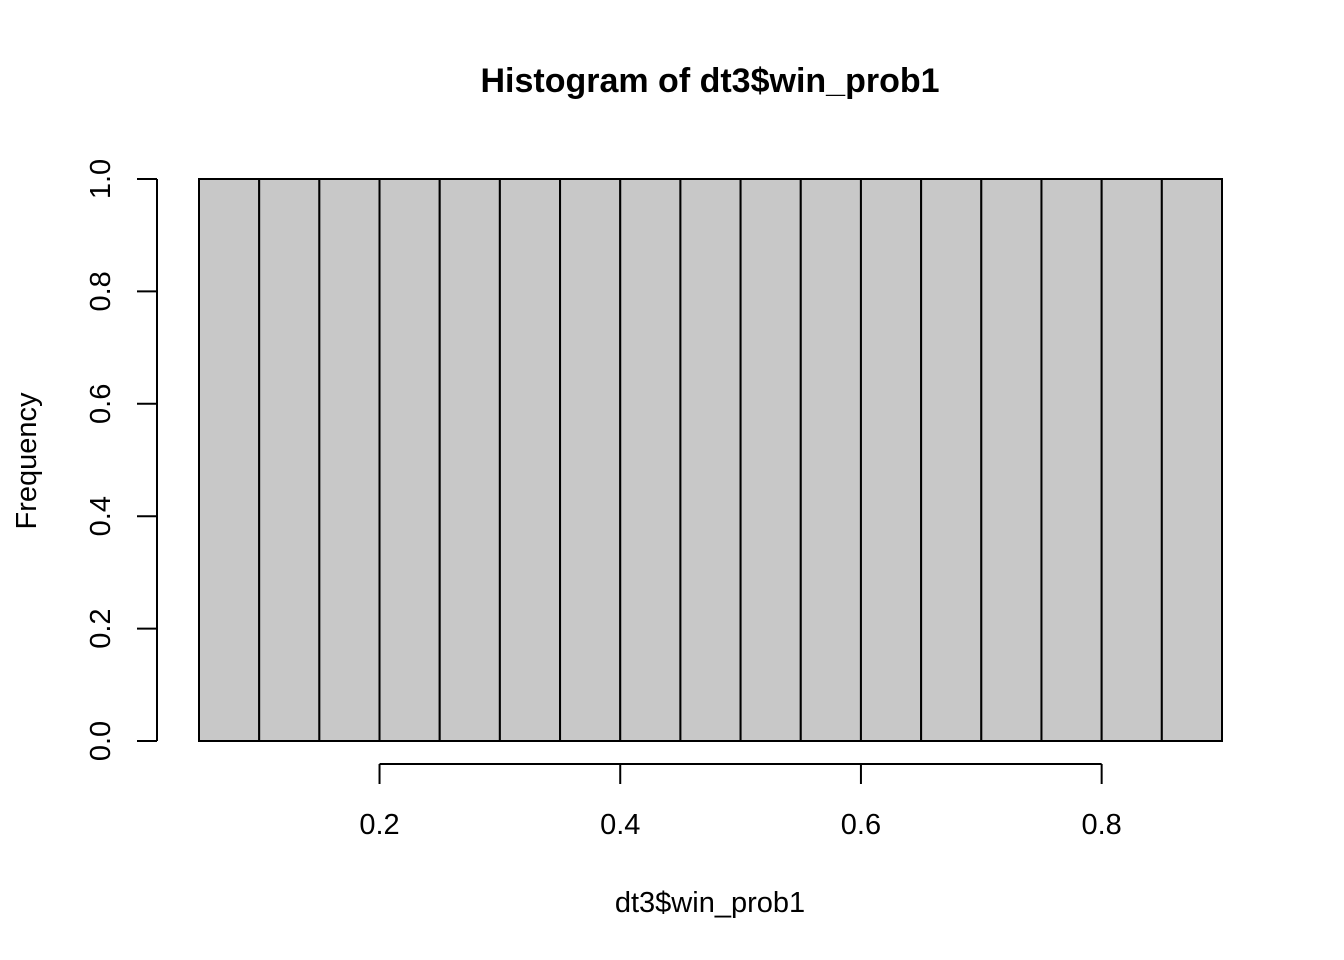  Describe the element at coordinates (861, 825) in the screenshot. I see `x-tick-label: 0.6` at that location.